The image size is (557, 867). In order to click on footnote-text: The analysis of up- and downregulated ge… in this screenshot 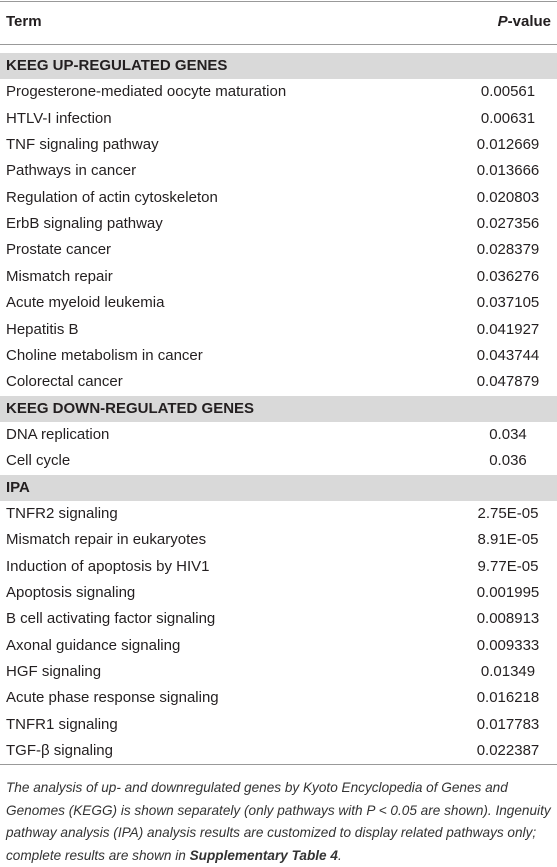, I will do `click(278, 821)`.